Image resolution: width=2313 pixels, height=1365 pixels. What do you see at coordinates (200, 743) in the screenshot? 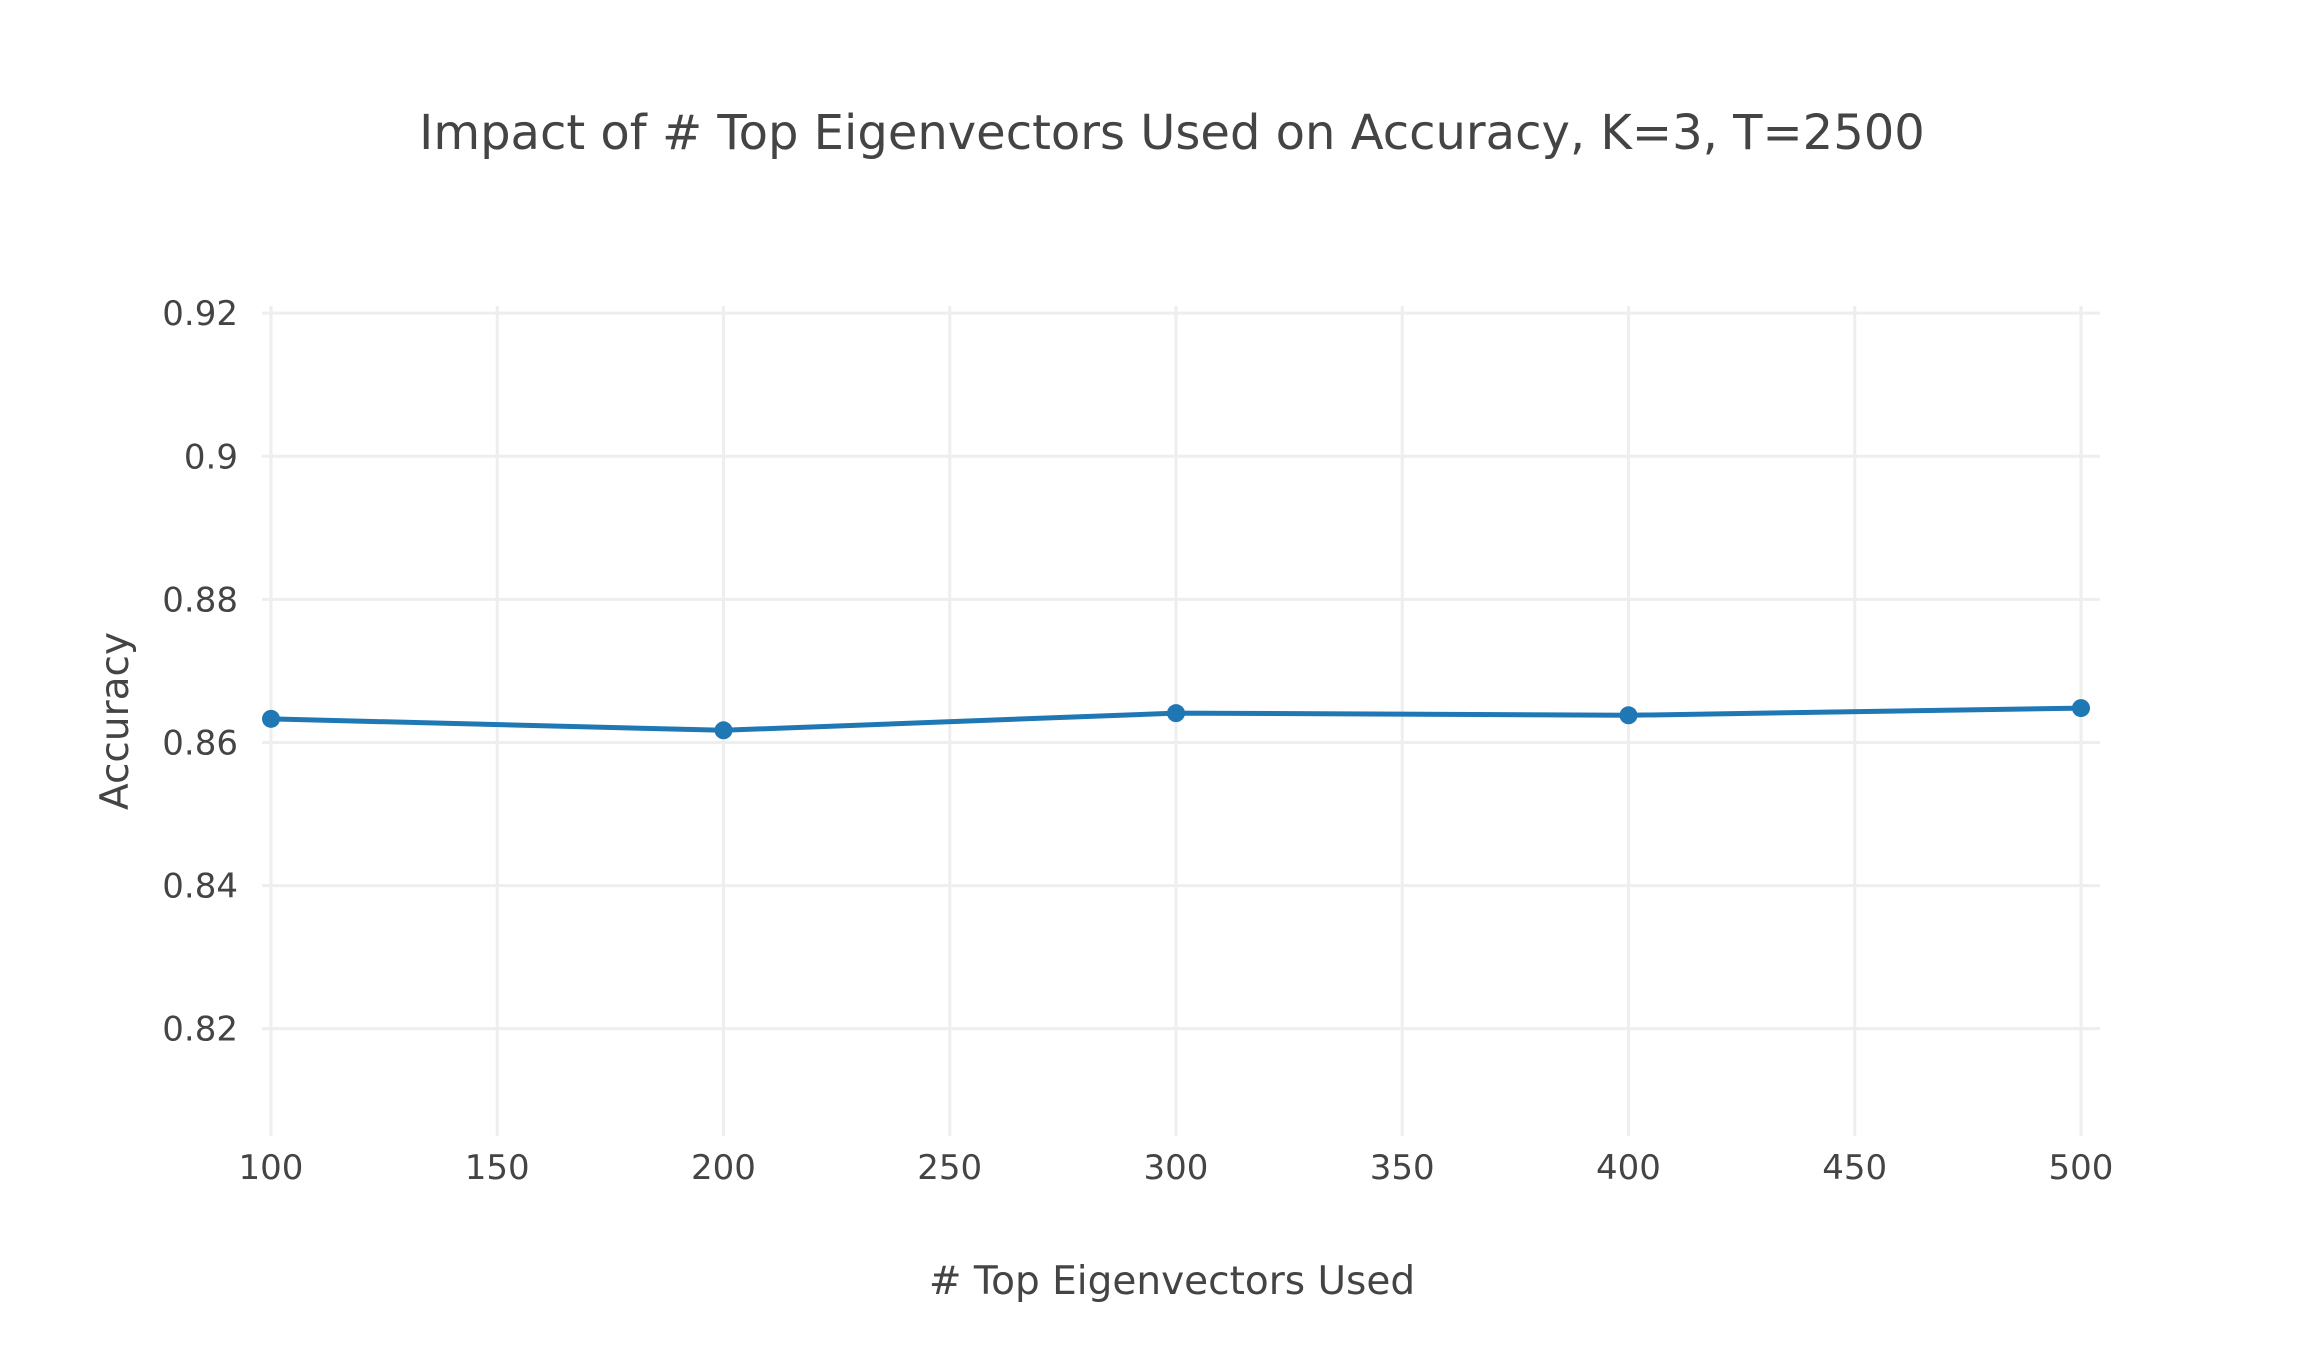
I see `y-tick-label: 0.86` at bounding box center [200, 743].